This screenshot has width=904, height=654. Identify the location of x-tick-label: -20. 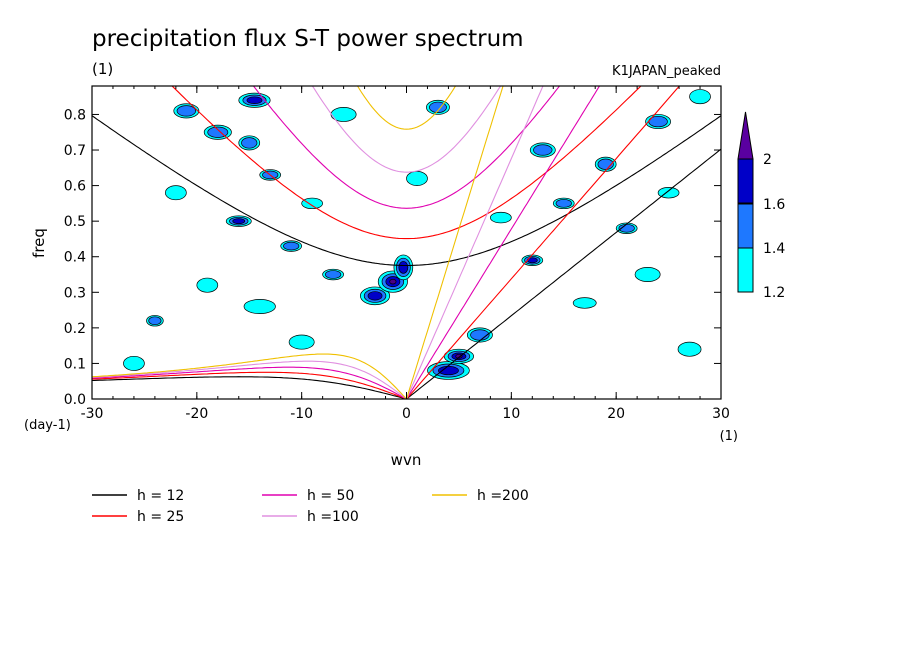
(196, 414).